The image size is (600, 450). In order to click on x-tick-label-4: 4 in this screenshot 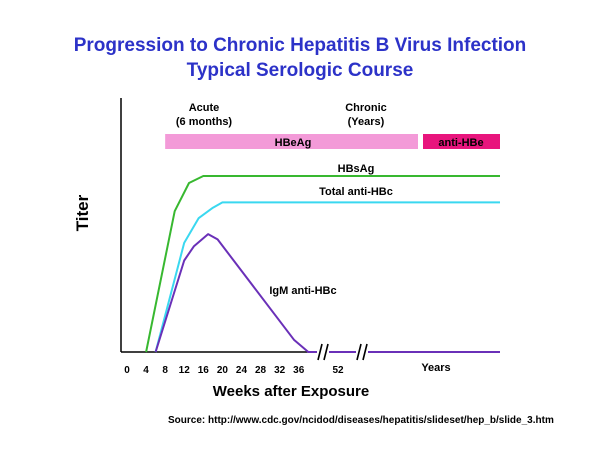, I will do `click(146, 370)`.